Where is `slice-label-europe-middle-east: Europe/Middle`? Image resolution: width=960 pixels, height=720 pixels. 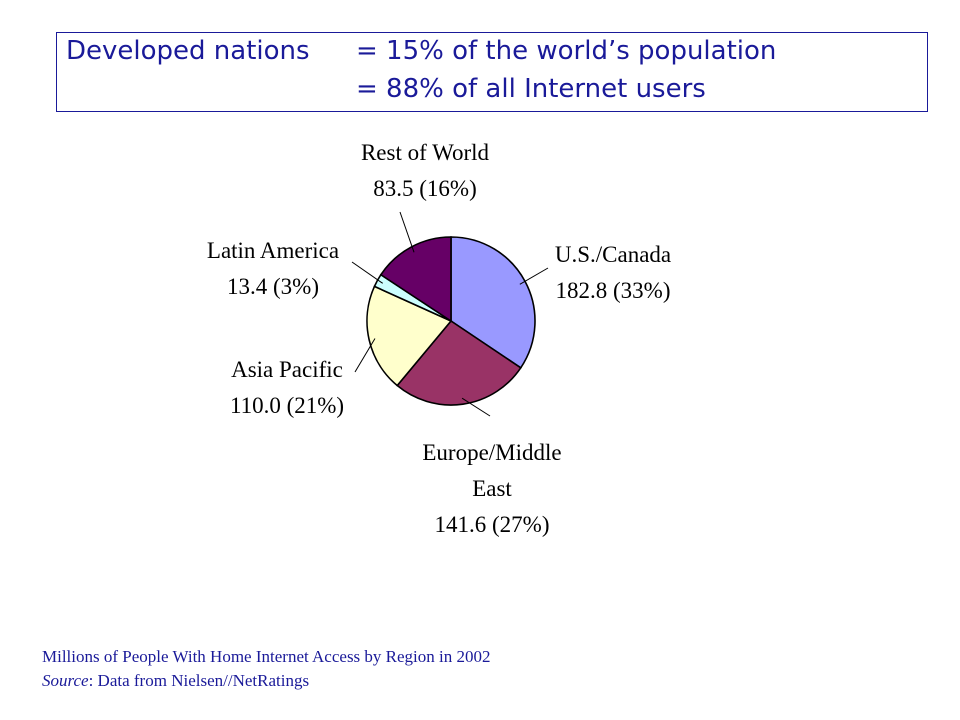 slice-label-europe-middle-east: Europe/Middle is located at coordinates (491, 452).